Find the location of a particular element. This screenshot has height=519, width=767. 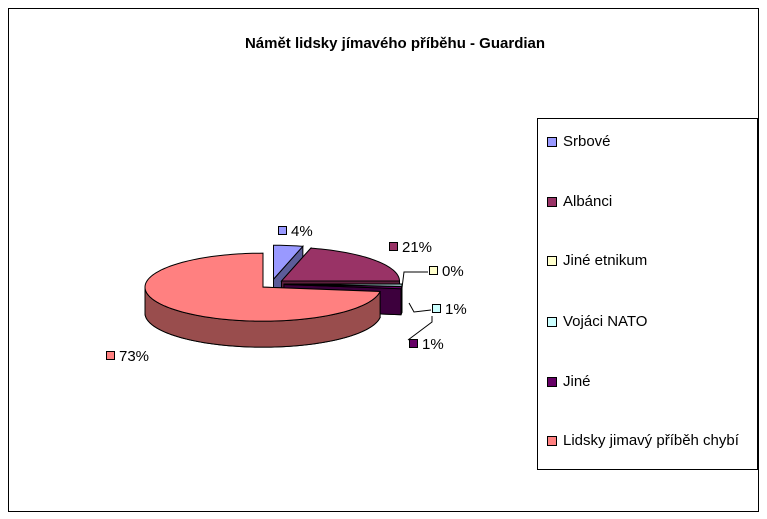

legend-item: Albánci is located at coordinates (650, 201).